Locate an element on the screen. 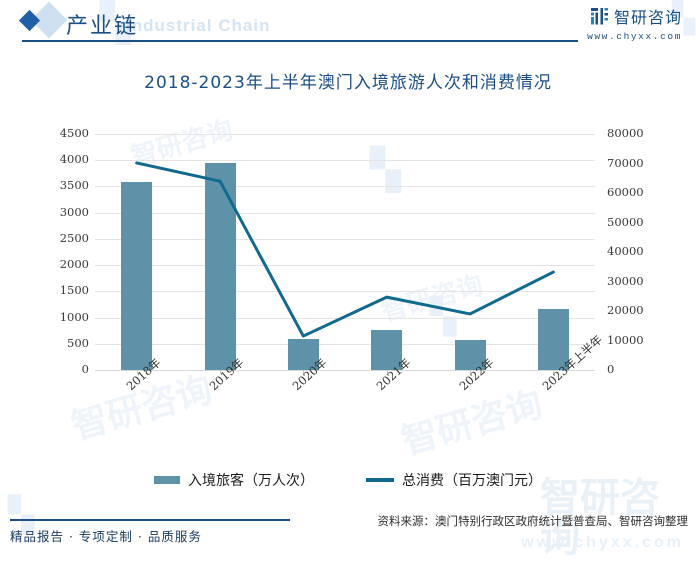 The height and width of the screenshot is (562, 696). y-axis-right-tick-label: 30000 is located at coordinates (625, 280).